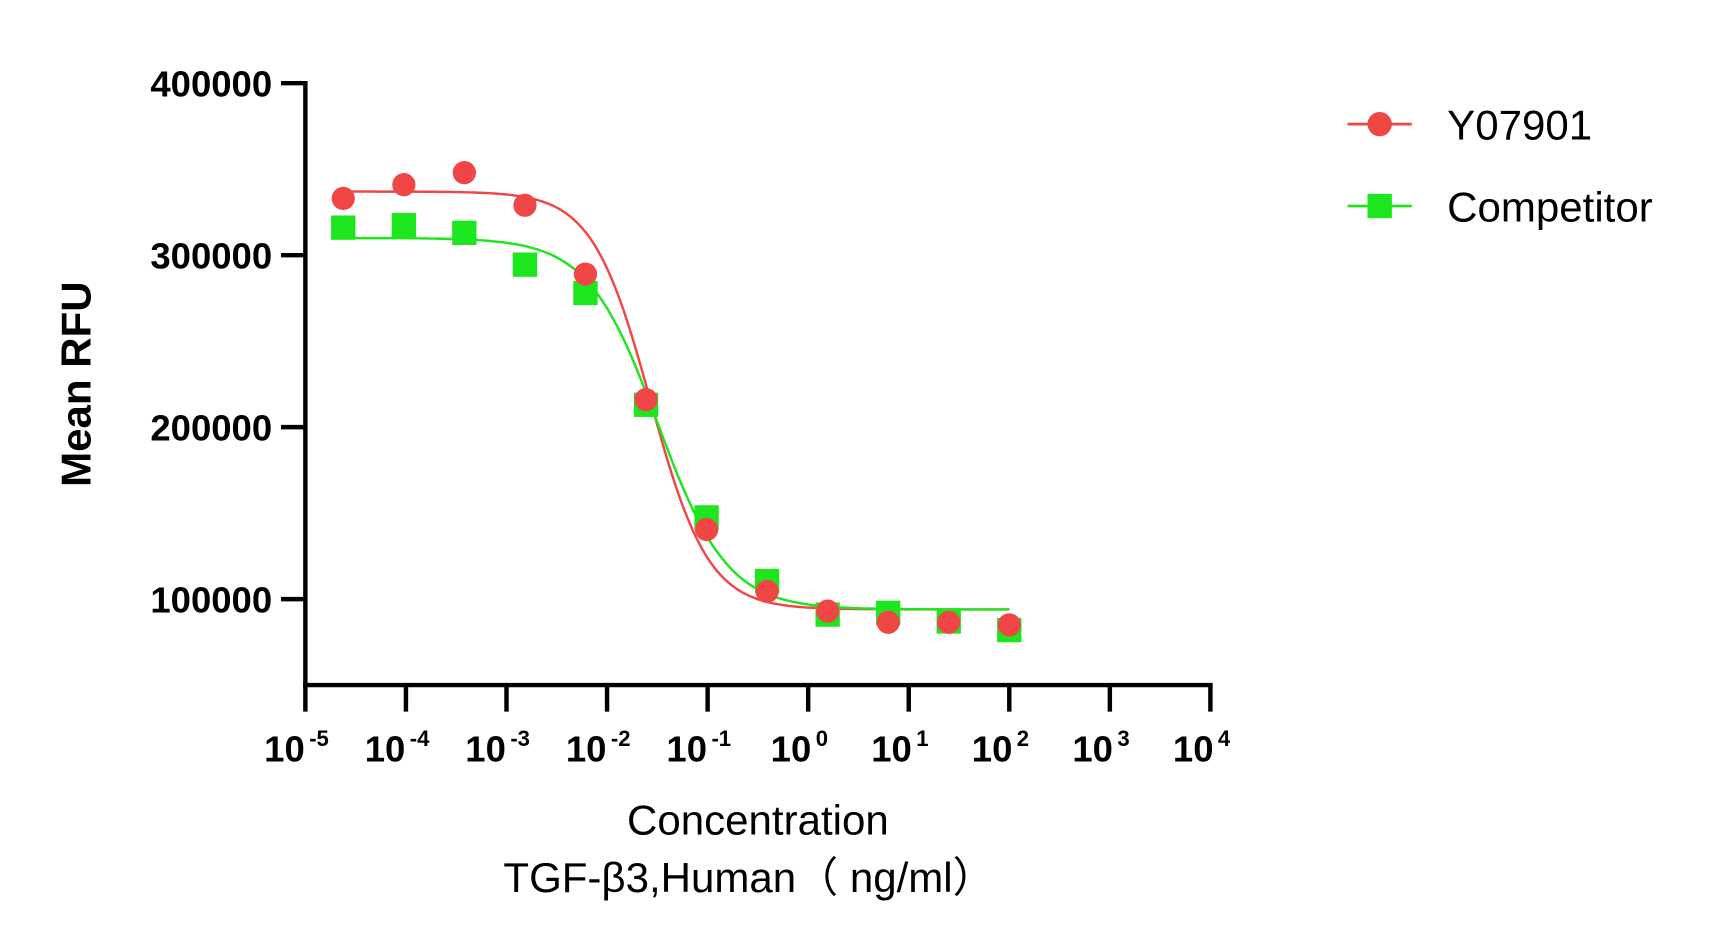 This screenshot has width=1726, height=942. Describe the element at coordinates (721, 738) in the screenshot. I see `x-tick-exponent: -1` at that location.